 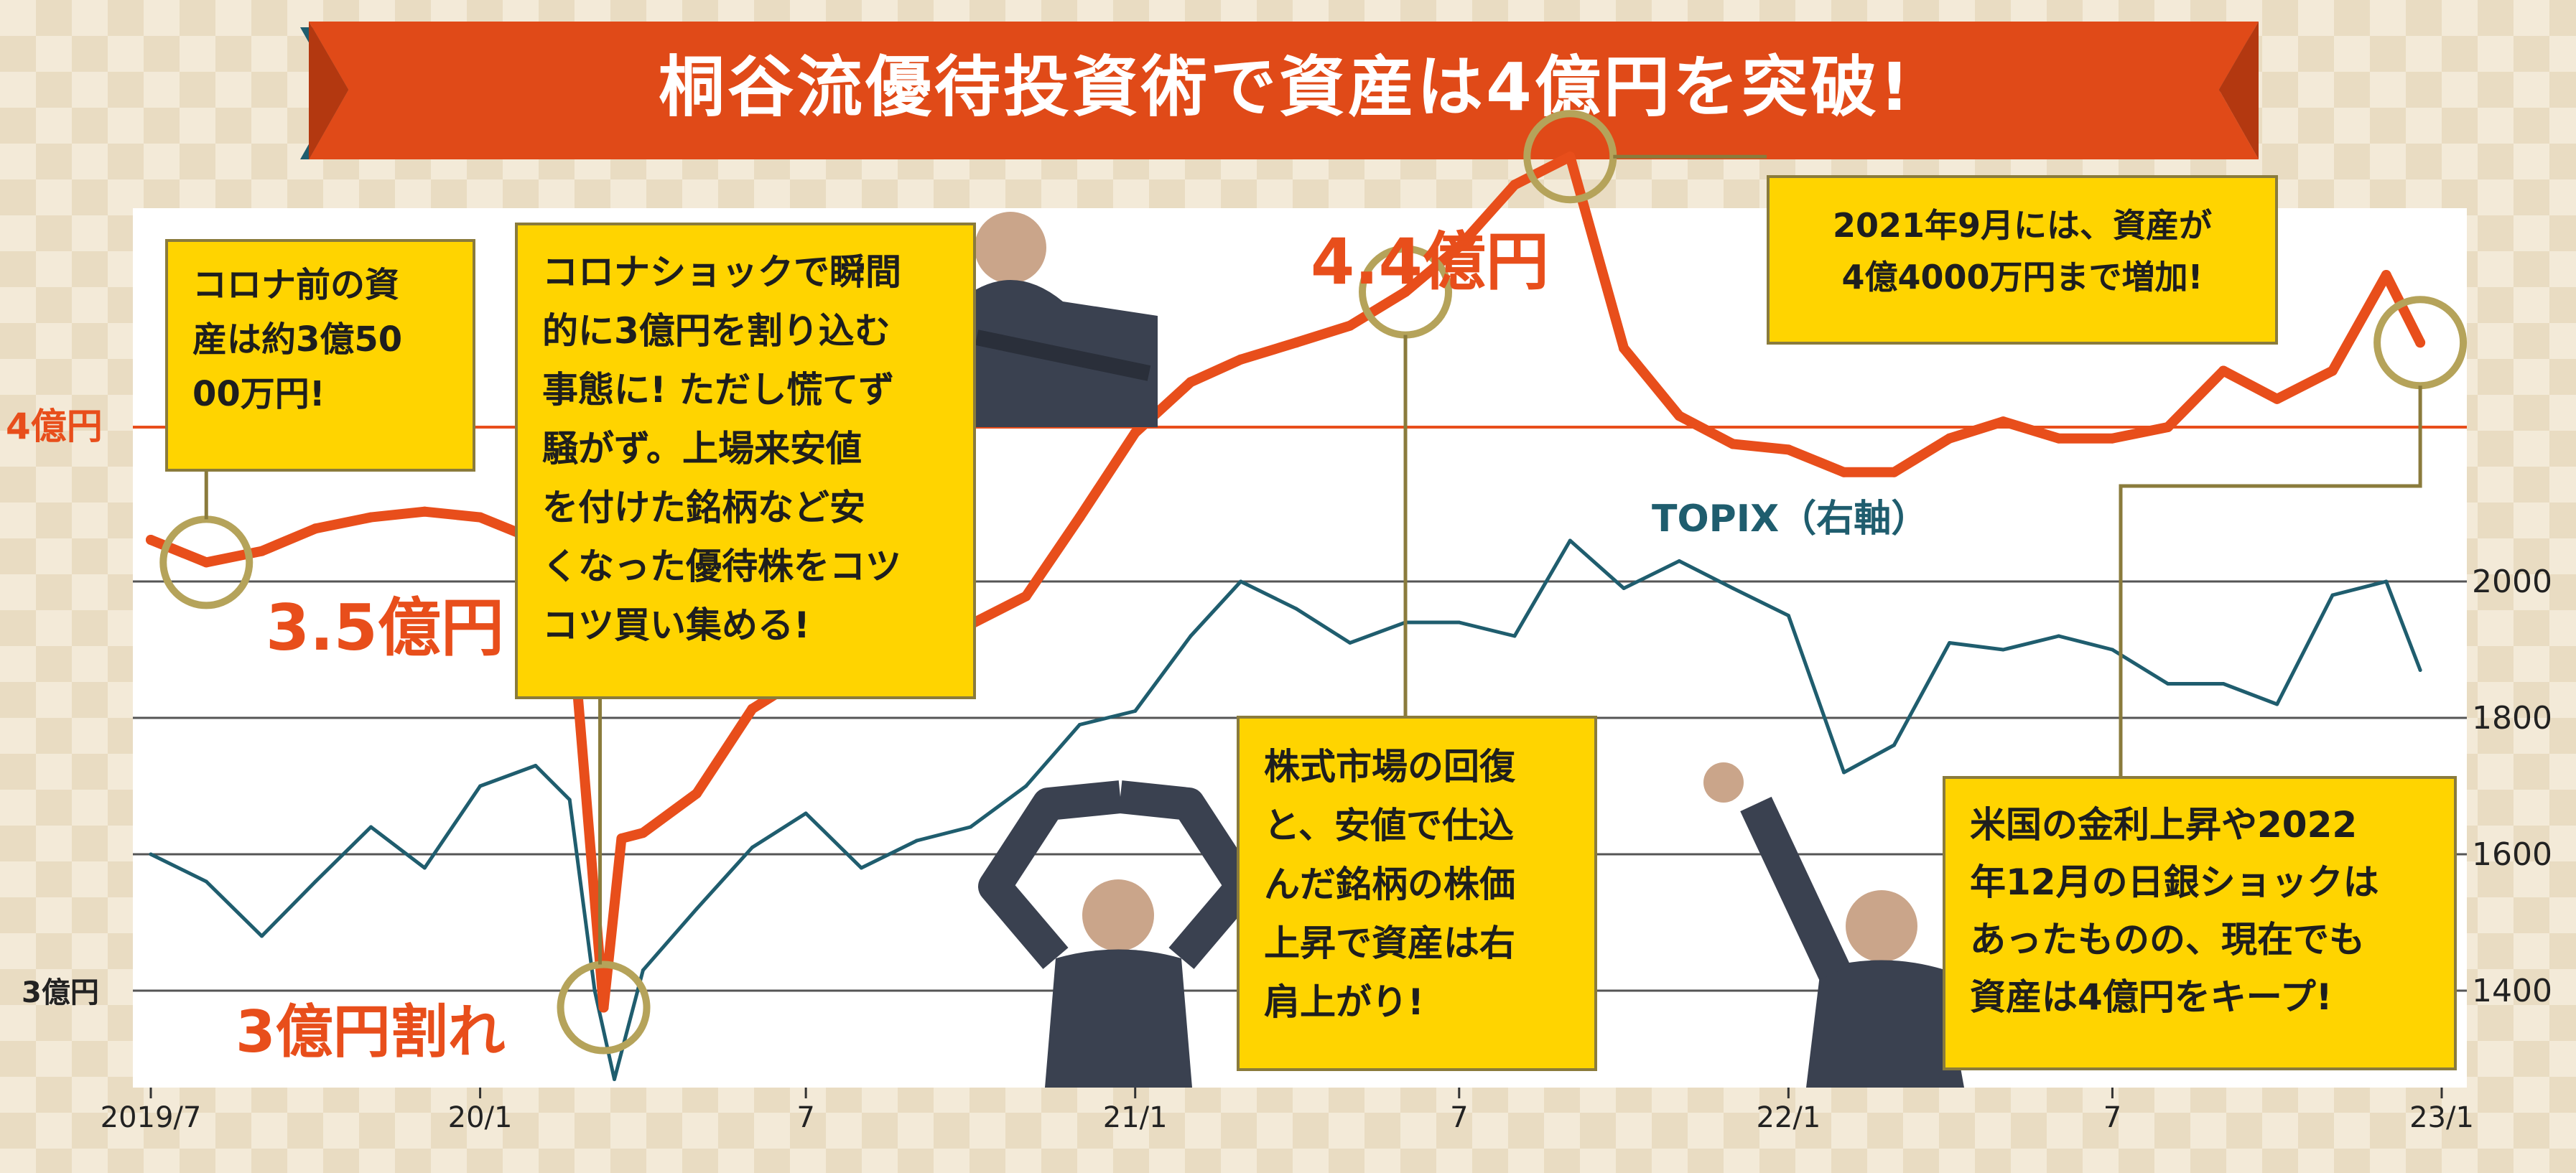 What do you see at coordinates (2512, 854) in the screenshot?
I see `right-tick-label: 1600` at bounding box center [2512, 854].